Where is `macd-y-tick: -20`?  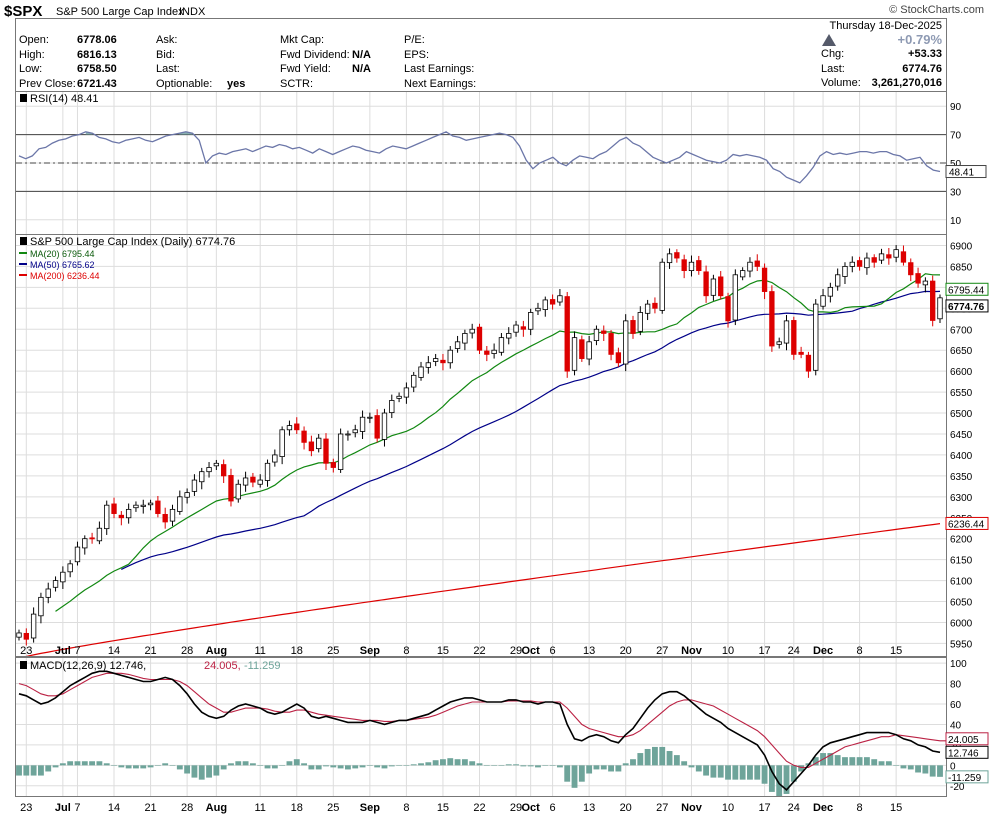 macd-y-tick: -20 is located at coordinates (957, 787).